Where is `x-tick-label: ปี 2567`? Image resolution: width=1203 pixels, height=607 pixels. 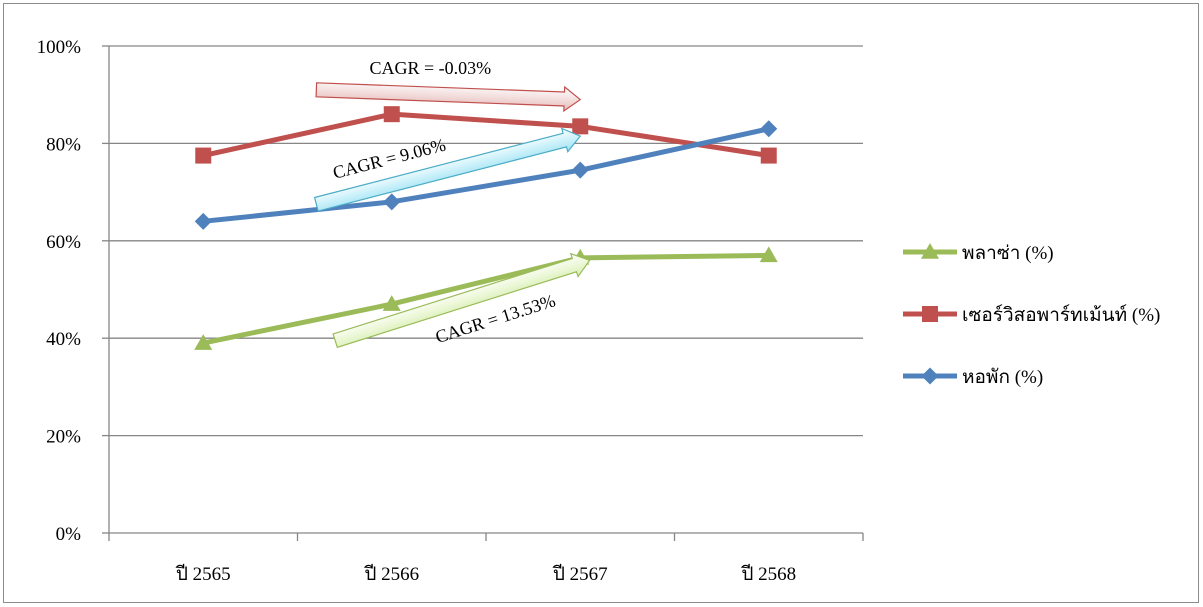 x-tick-label: ปี 2567 is located at coordinates (580, 574).